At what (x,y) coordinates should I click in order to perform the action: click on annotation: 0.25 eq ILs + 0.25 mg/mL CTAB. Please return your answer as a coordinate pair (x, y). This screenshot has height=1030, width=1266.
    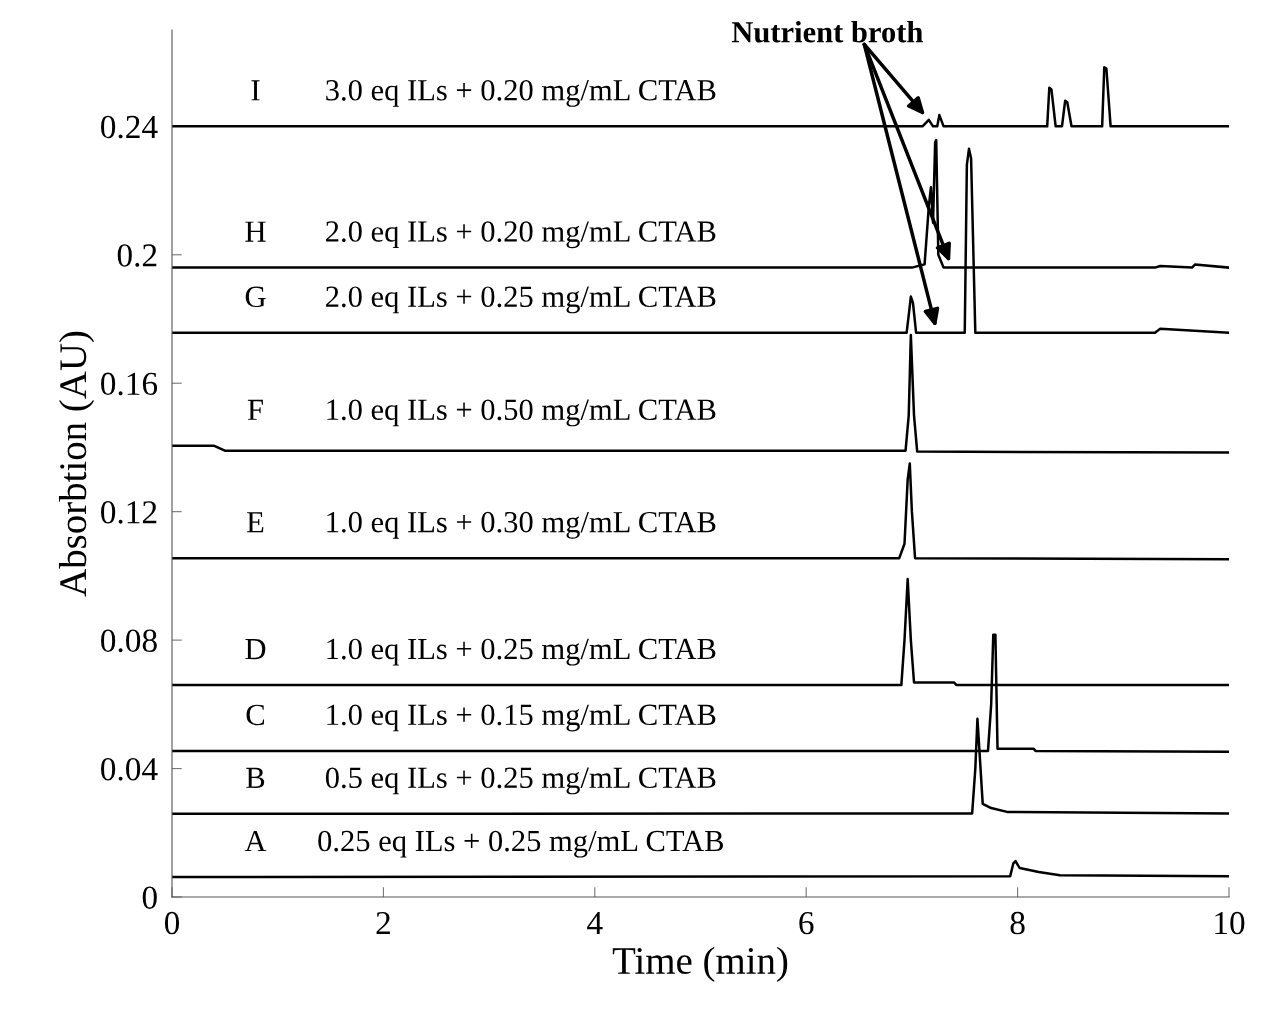
    Looking at the image, I should click on (521, 844).